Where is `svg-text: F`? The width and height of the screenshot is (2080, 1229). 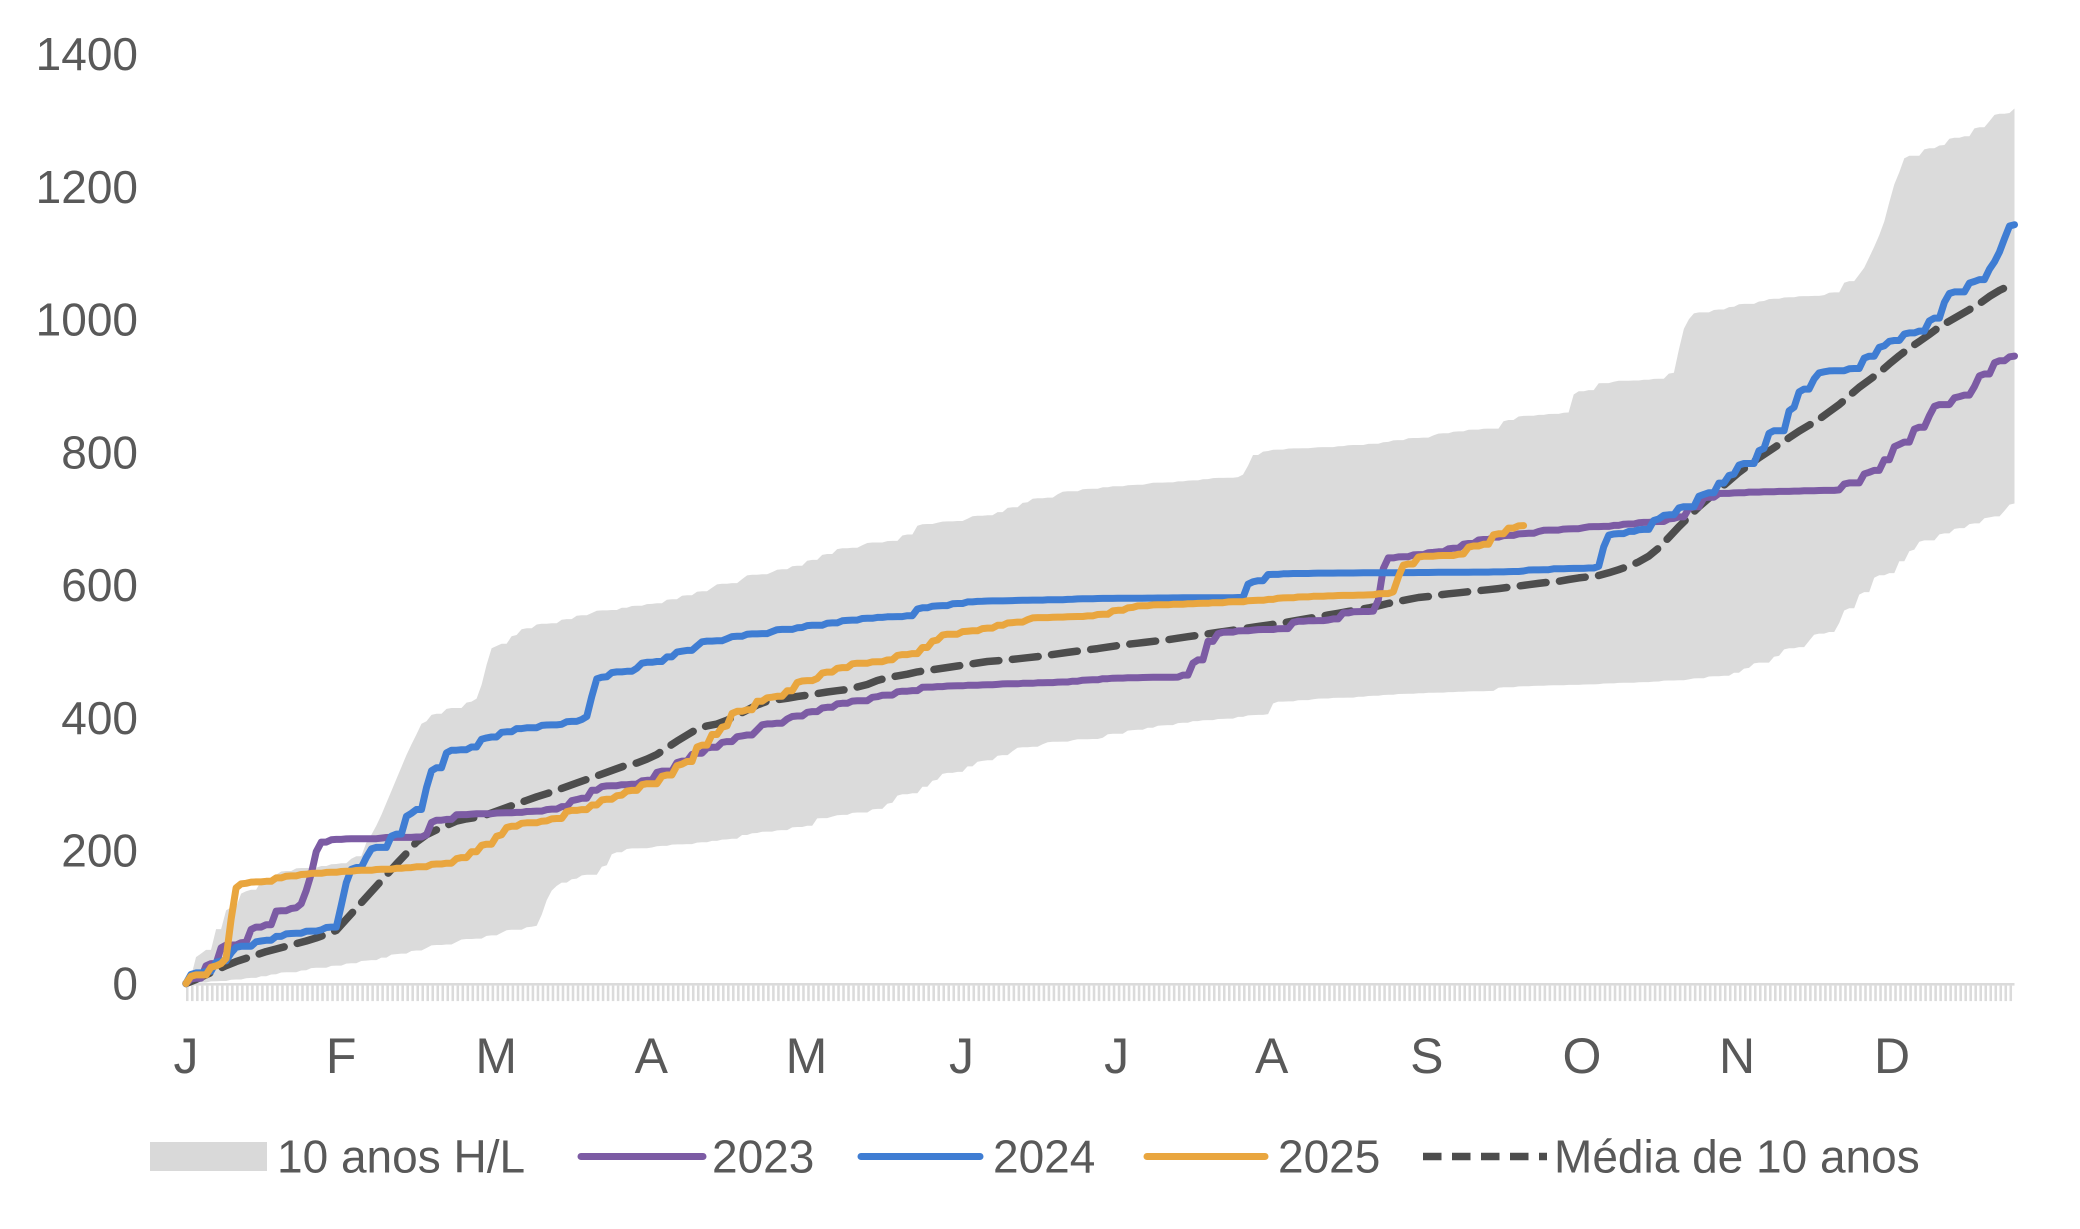 svg-text: F is located at coordinates (341, 1056).